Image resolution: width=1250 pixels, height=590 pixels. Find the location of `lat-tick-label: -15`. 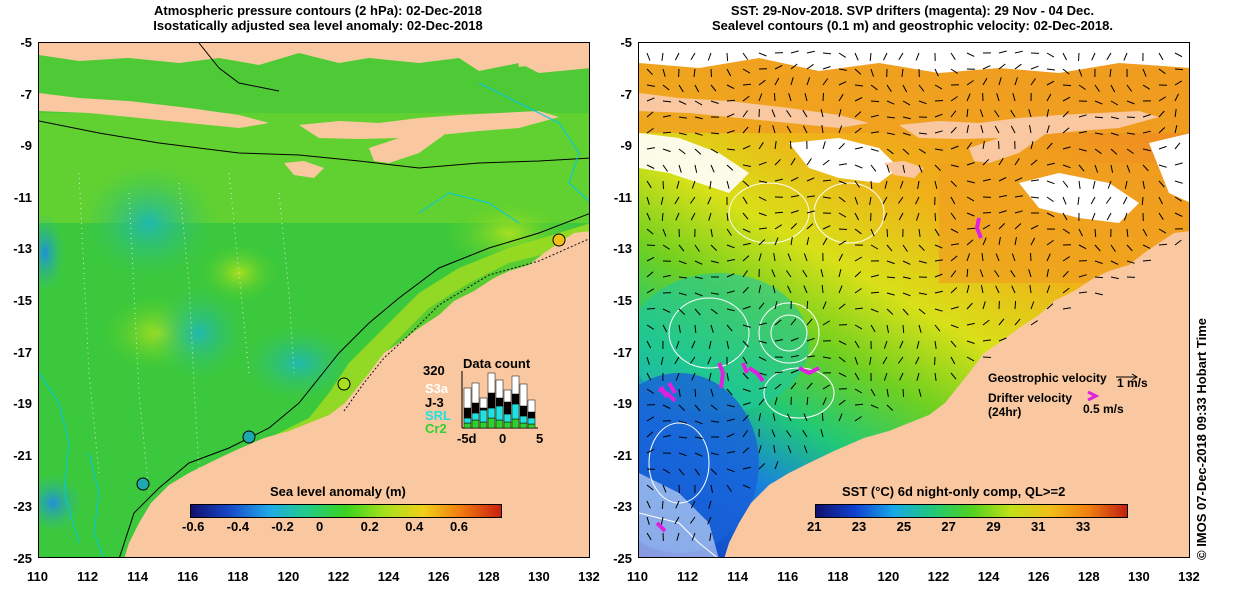

lat-tick-label: -15 is located at coordinates (22, 300).